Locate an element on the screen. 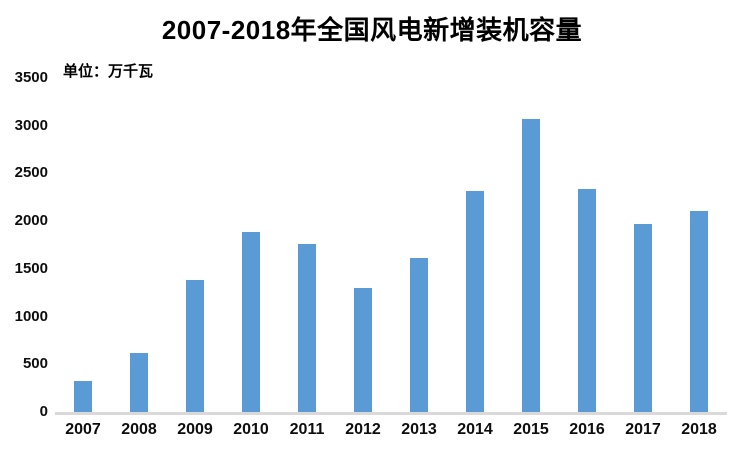 The width and height of the screenshot is (744, 456). bar-2015 is located at coordinates (531, 265).